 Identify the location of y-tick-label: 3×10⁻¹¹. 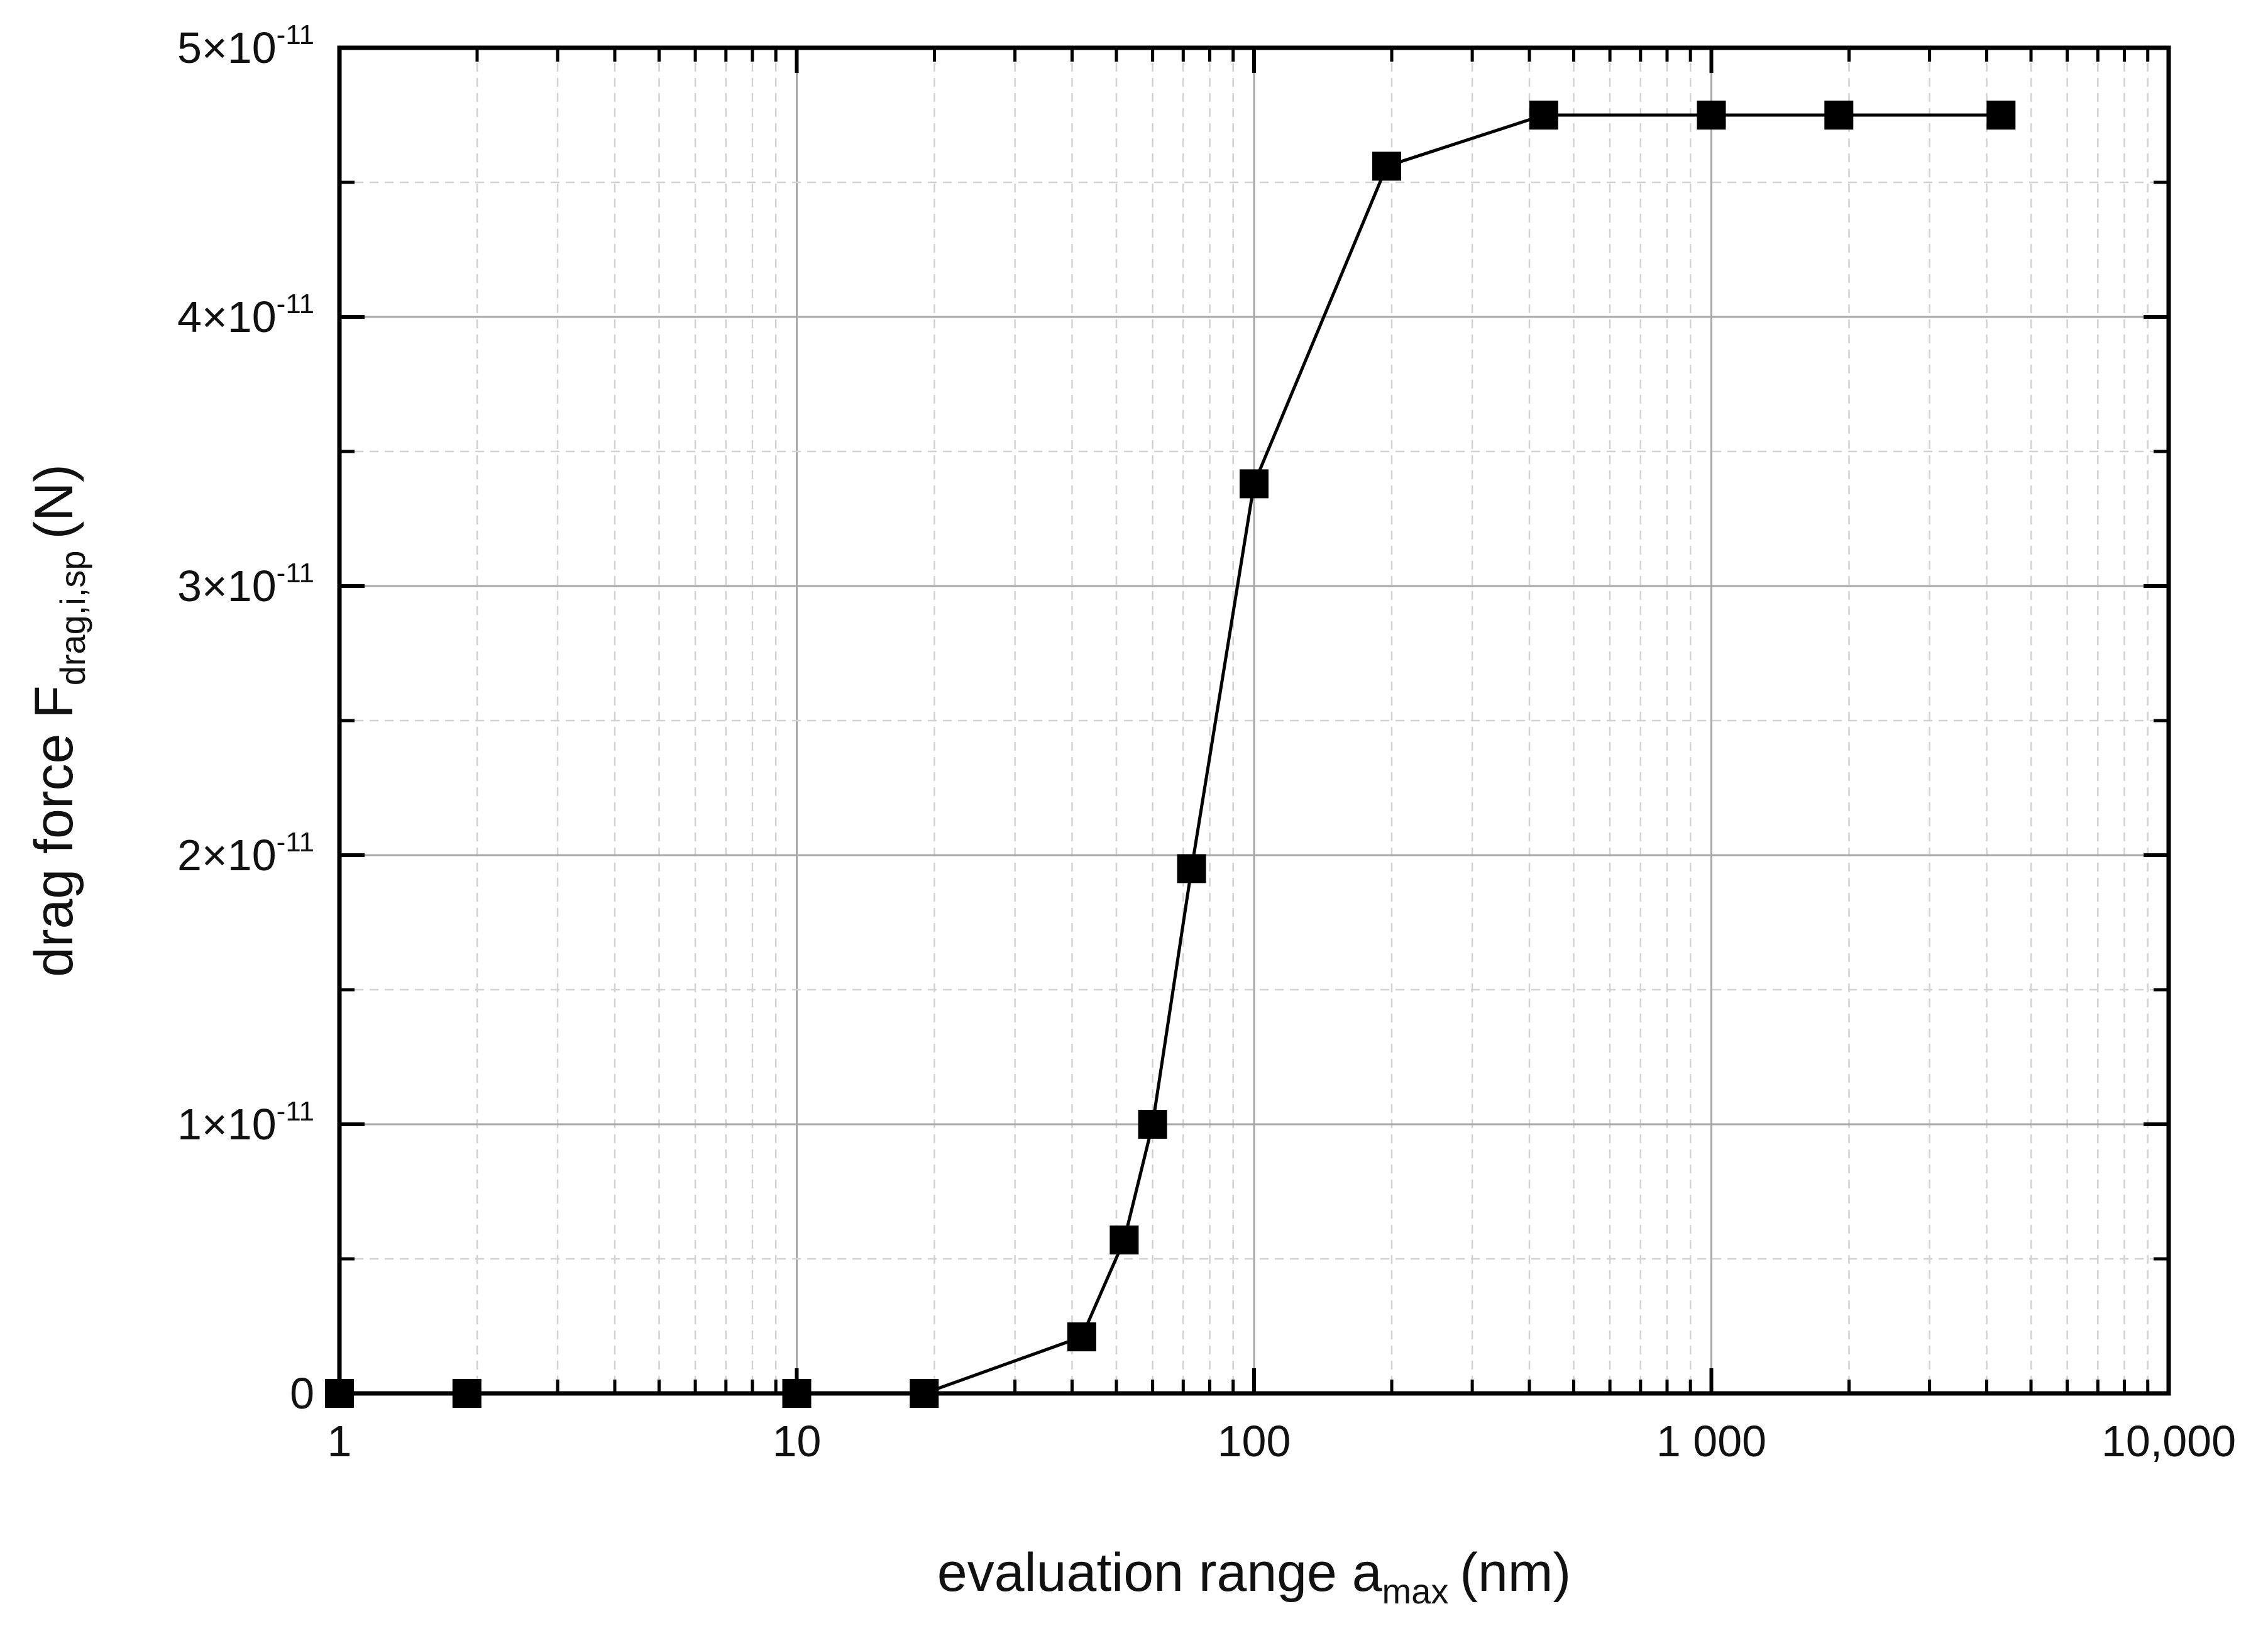
(246, 584).